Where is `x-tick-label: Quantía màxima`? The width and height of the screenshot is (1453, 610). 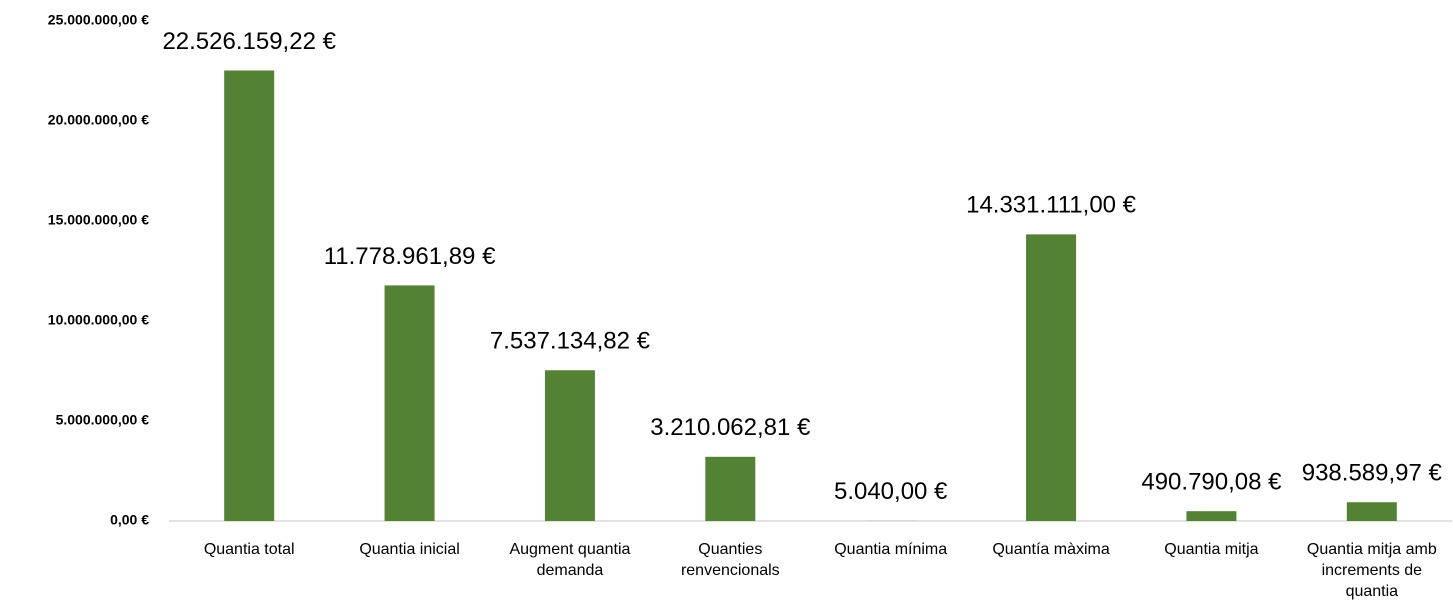
x-tick-label: Quantía màxima is located at coordinates (1051, 549).